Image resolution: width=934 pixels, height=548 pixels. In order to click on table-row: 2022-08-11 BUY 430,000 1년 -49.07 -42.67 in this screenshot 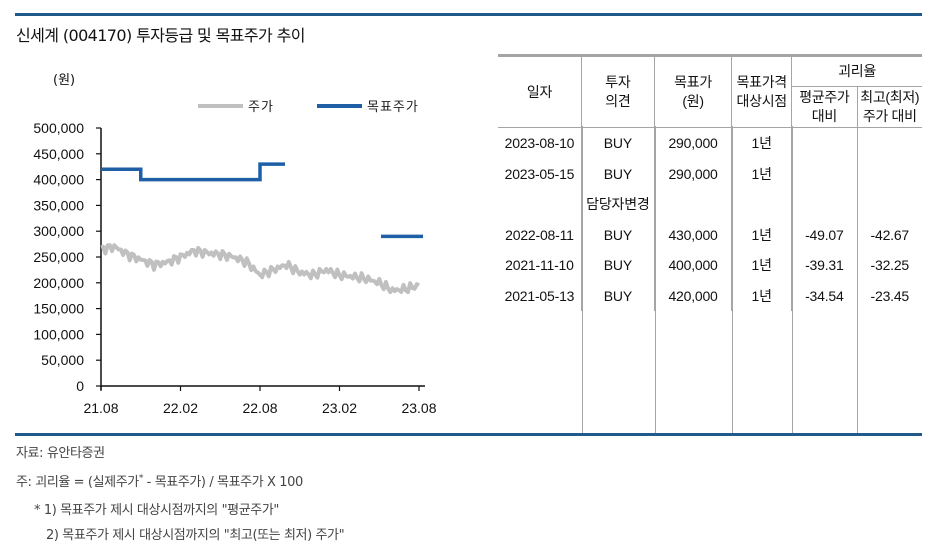, I will do `click(710, 234)`.